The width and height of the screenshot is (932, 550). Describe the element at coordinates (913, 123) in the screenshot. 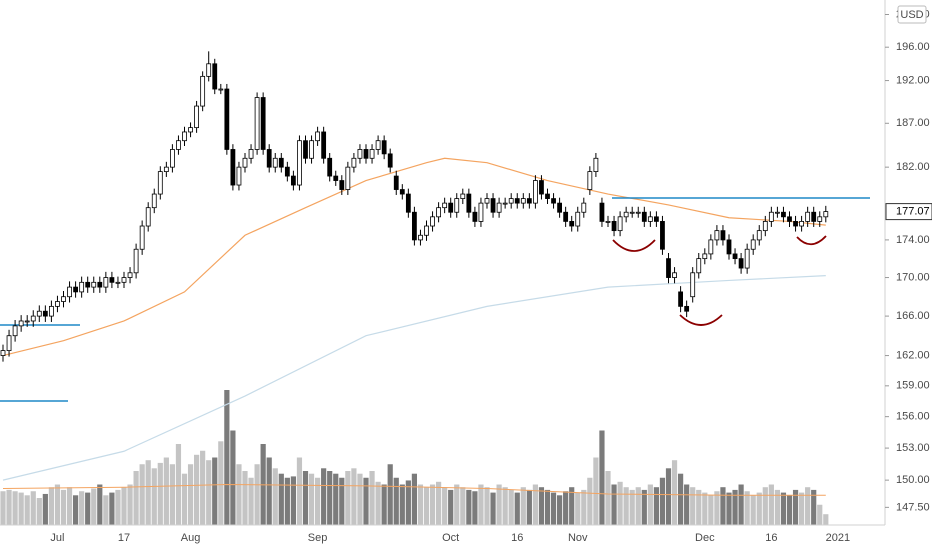

I see `y-tick-label: 187.00` at that location.